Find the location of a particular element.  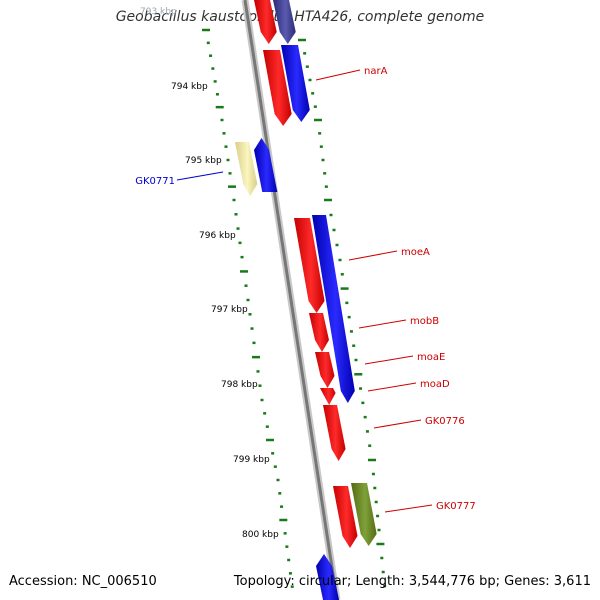

kbp-label: 795 kbp is located at coordinates (203, 161).